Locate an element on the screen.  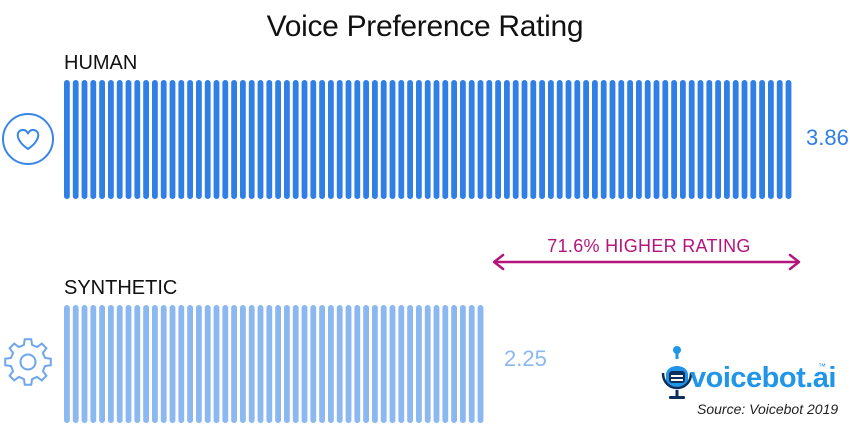
logo-trademark: ™ is located at coordinates (822, 366).